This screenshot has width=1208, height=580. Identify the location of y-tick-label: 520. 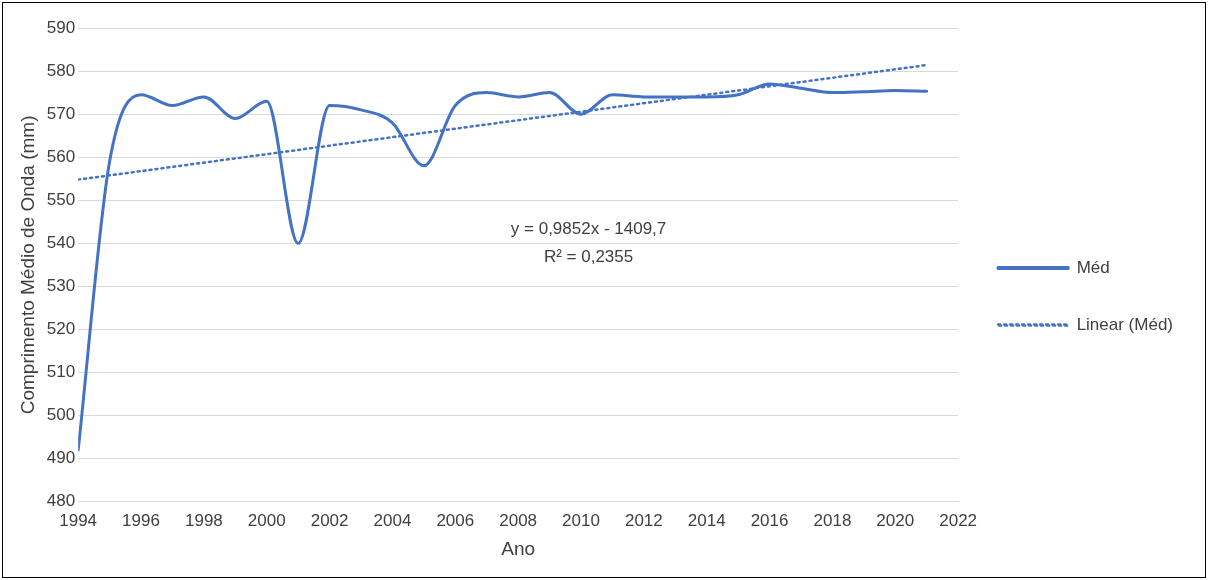
(61, 329).